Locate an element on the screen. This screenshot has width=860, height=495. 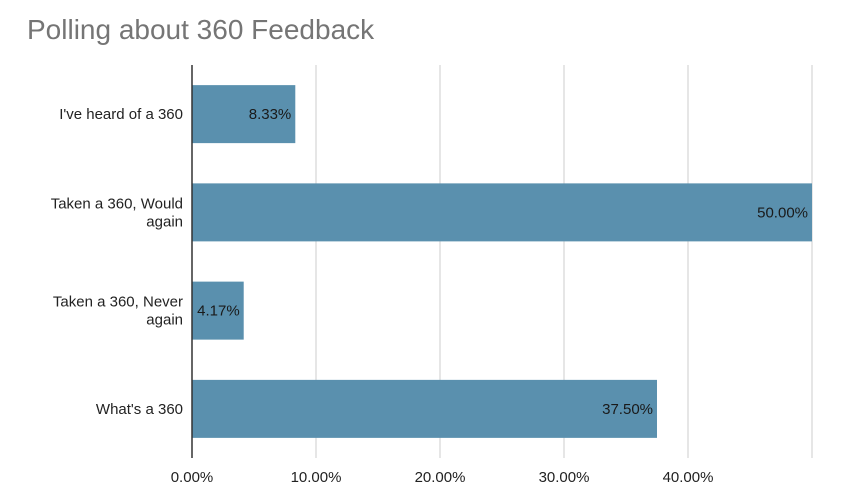
data-label: 50.00% is located at coordinates (782, 212).